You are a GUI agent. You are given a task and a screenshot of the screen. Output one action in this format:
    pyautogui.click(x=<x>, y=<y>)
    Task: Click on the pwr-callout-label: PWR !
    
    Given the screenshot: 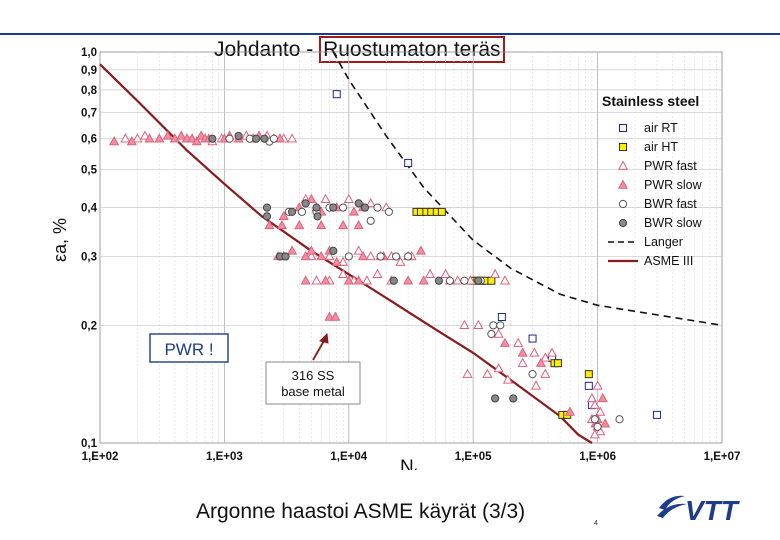 What is the action you would take?
    pyautogui.click(x=188, y=349)
    